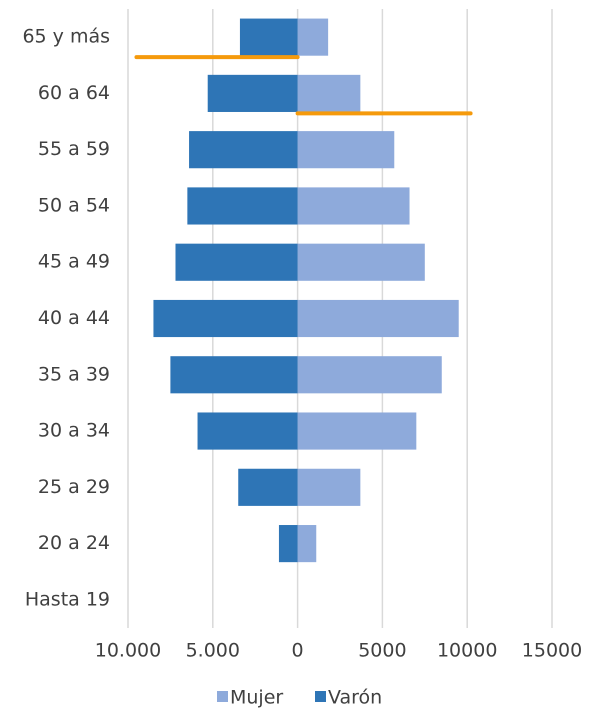  I want to click on y-tick-label: 25 a 29, so click(74, 487).